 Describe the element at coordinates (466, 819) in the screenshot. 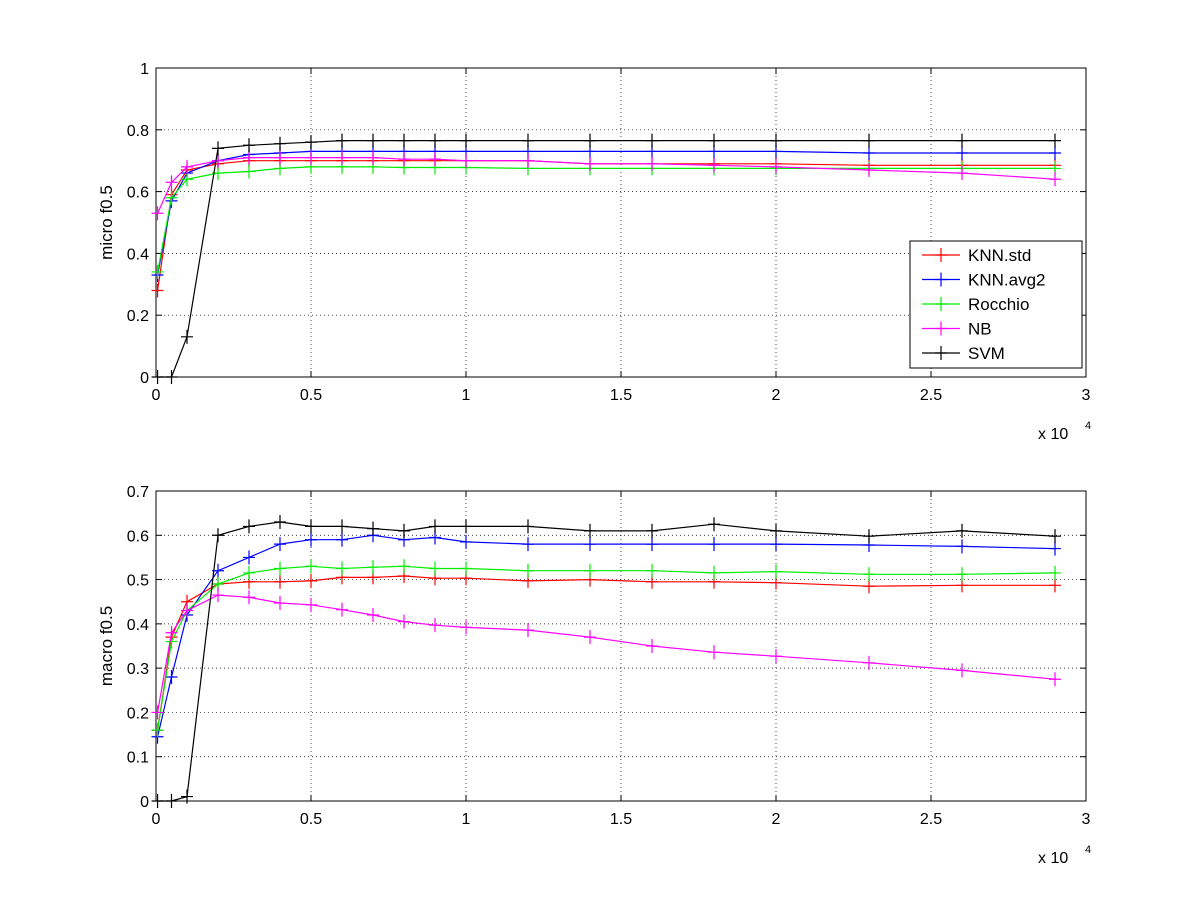

I see `x-tick-label: 1` at that location.